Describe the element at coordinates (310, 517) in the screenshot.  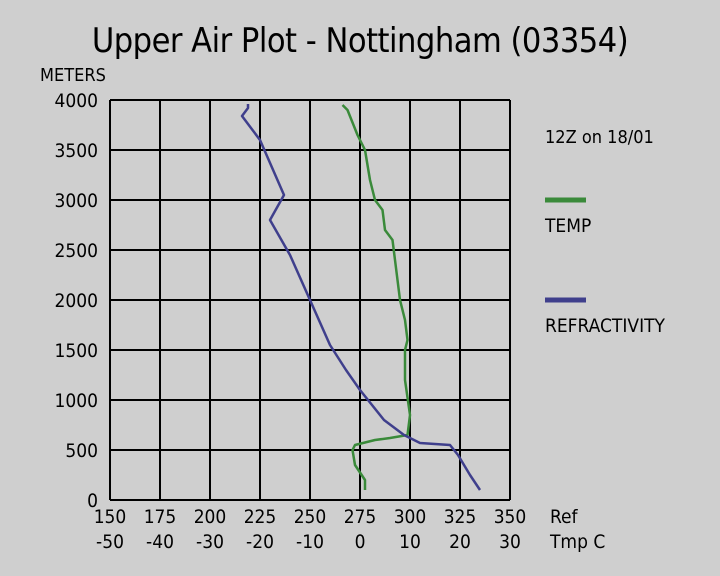
I see `x-tick-label: 250` at that location.